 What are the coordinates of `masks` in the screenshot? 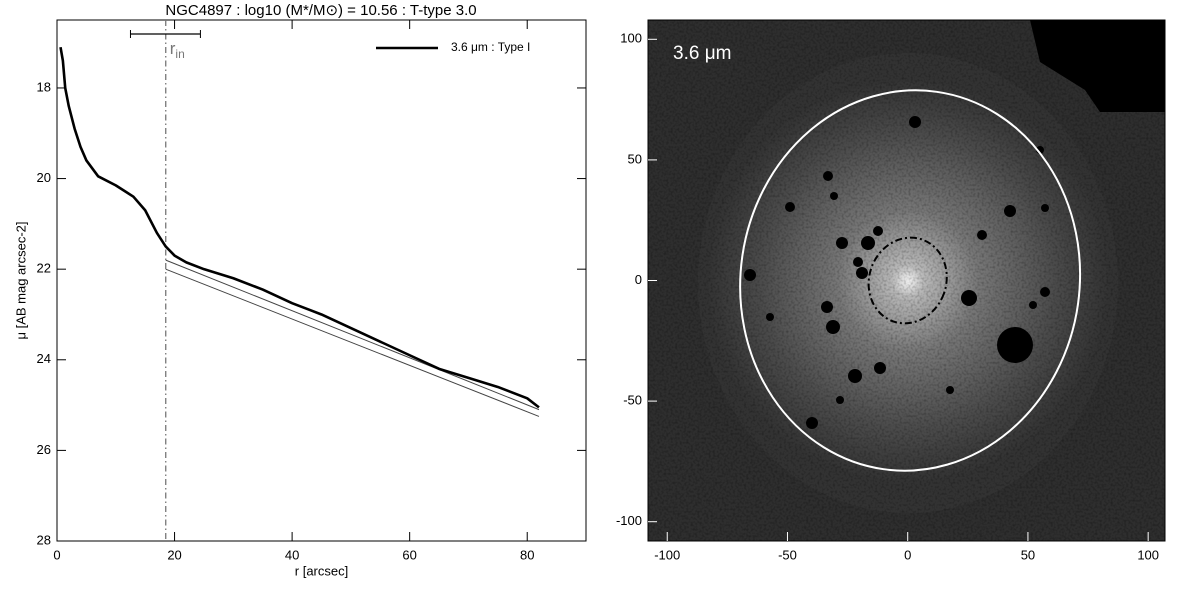 It's located at (897, 272).